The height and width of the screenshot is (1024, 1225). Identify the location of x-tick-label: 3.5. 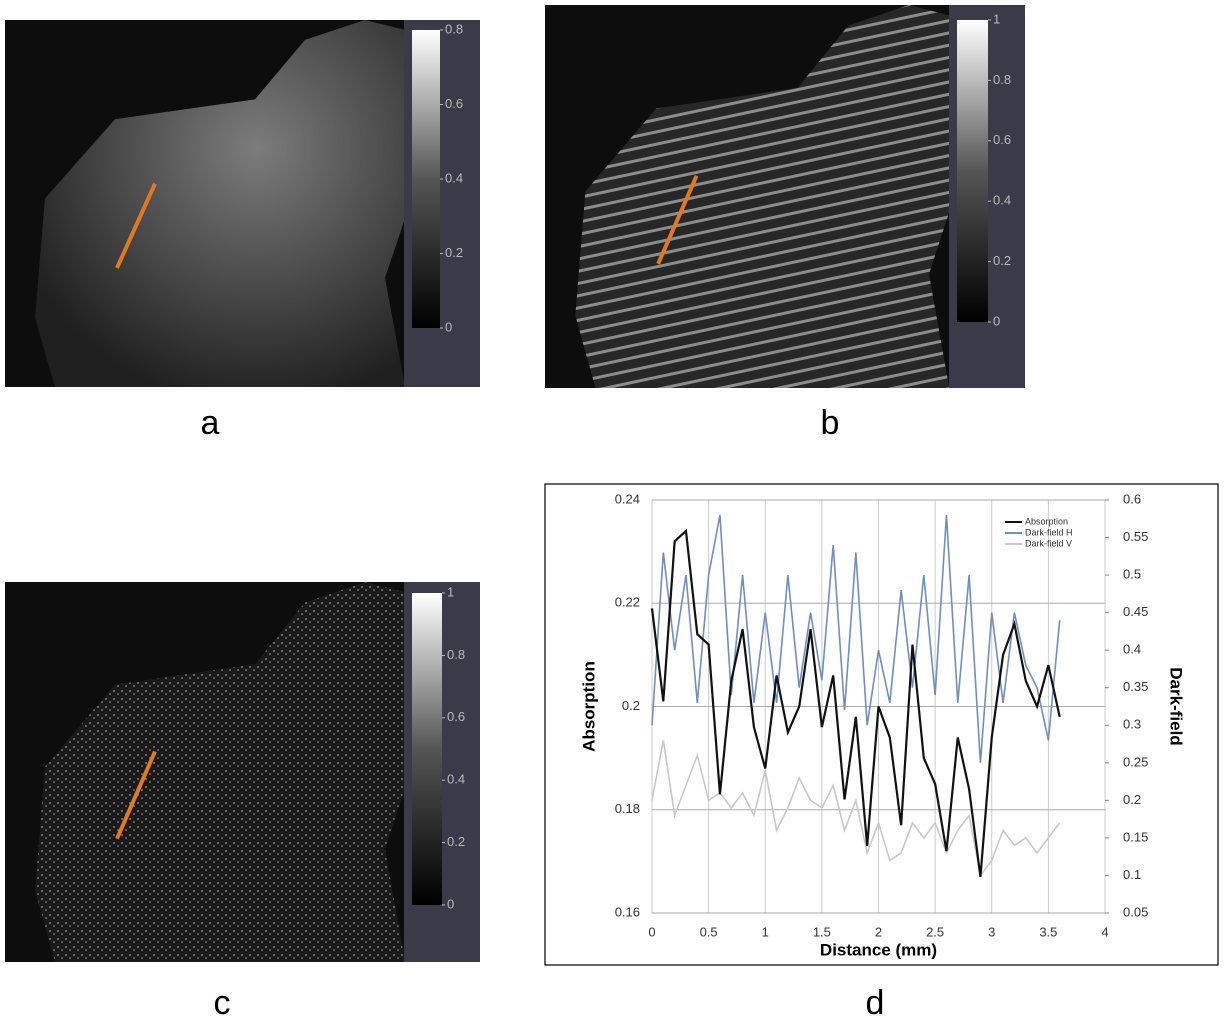
(1048, 931).